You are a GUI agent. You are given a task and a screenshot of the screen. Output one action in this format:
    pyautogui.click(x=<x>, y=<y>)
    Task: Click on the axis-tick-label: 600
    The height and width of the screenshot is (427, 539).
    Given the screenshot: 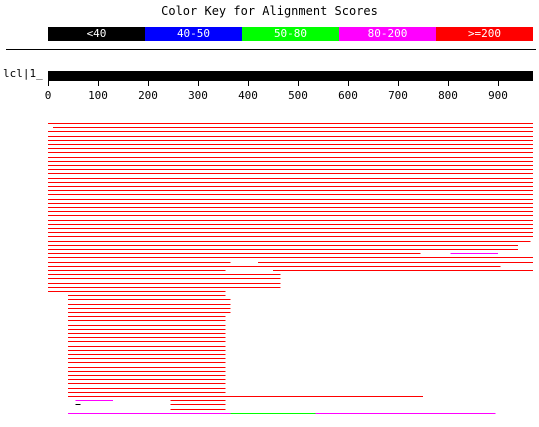 What is the action you would take?
    pyautogui.click(x=348, y=95)
    